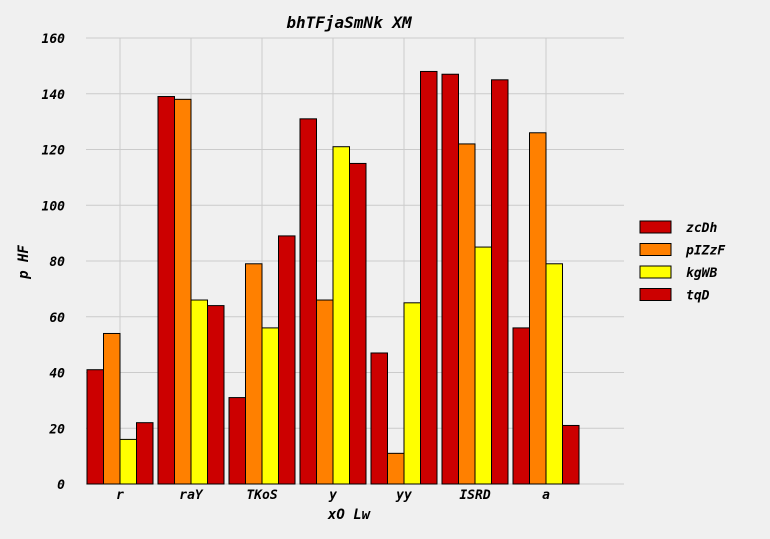  Describe the element at coordinates (112, 408) in the screenshot. I see `bar-pIZzF-r` at that location.